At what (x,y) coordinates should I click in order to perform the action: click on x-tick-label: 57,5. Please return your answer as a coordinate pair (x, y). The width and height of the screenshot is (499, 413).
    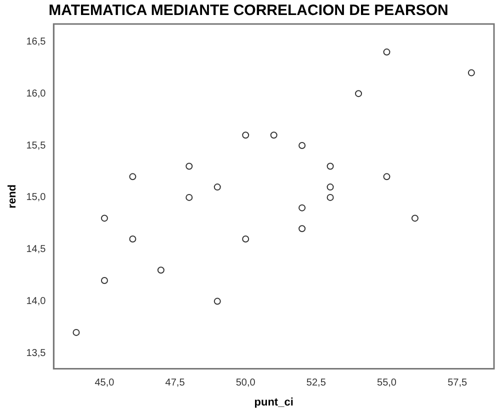
    Looking at the image, I should click on (458, 383).